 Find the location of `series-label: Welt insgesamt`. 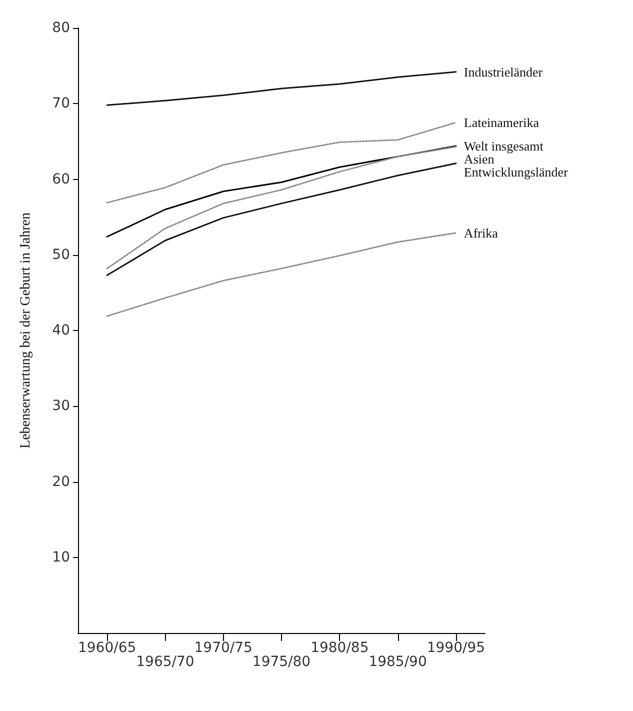

series-label: Welt insgesamt is located at coordinates (504, 146).